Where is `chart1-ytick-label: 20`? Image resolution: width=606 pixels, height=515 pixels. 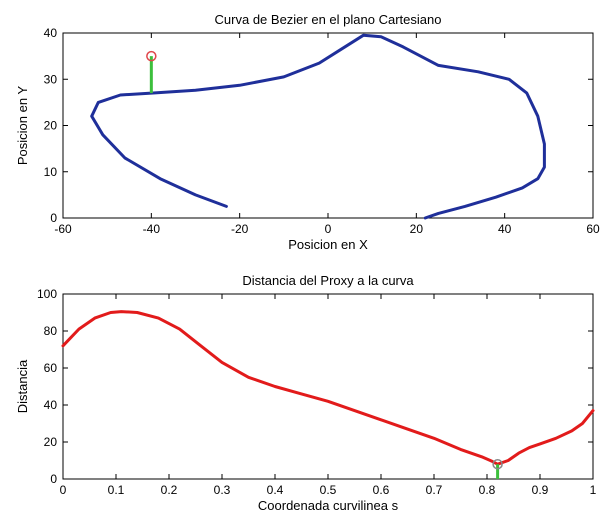 chart1-ytick-label: 20 is located at coordinates (51, 126).